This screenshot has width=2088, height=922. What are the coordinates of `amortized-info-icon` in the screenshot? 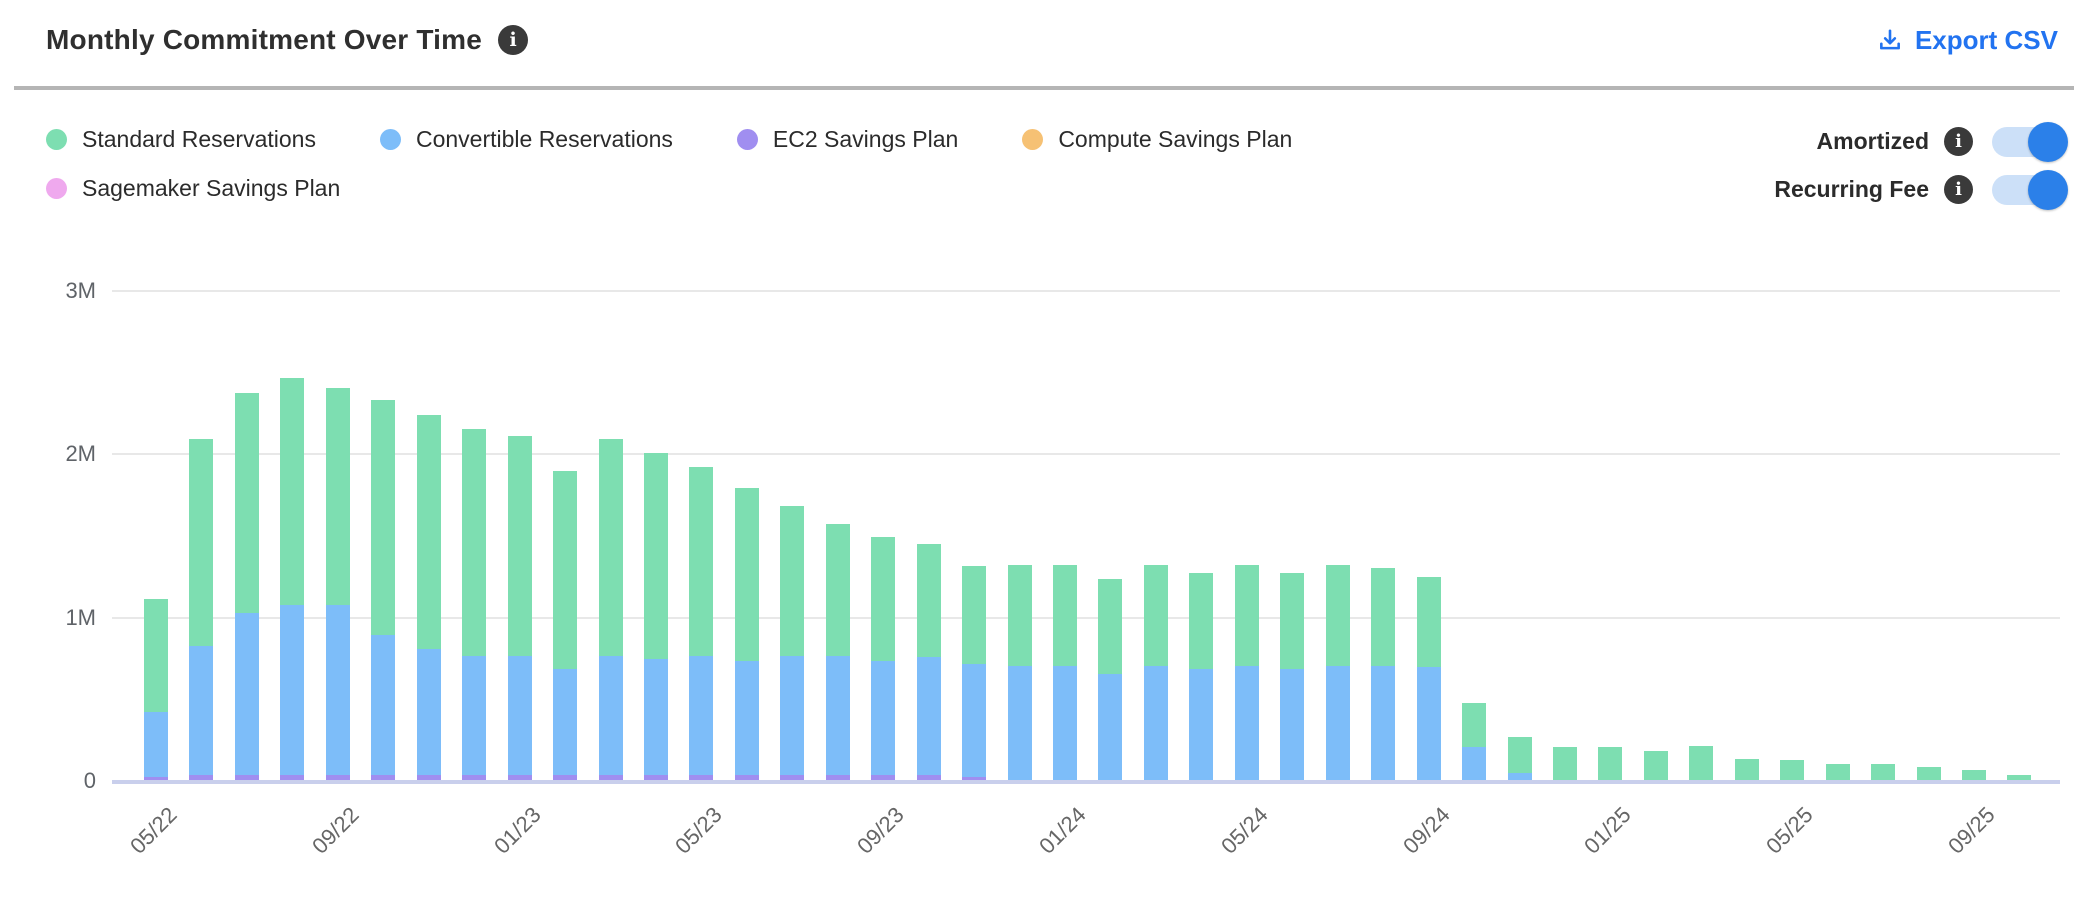 It's located at (1958, 141).